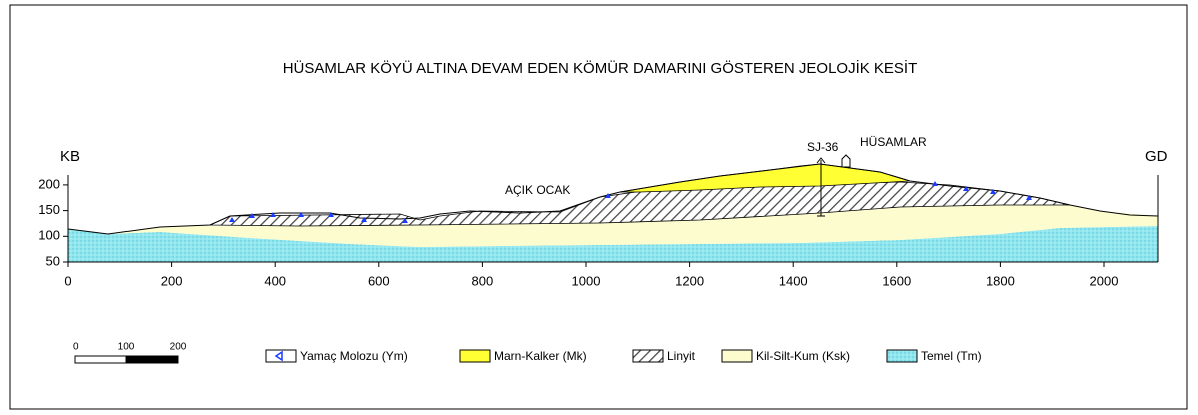 This screenshot has width=1198, height=415. What do you see at coordinates (681, 356) in the screenshot?
I see `legend-label: Linyit` at bounding box center [681, 356].